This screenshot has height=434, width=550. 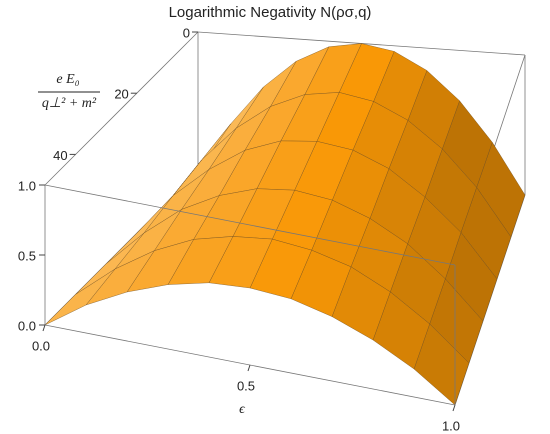 I want to click on x-tick-label: 1.0, so click(x=451, y=425).